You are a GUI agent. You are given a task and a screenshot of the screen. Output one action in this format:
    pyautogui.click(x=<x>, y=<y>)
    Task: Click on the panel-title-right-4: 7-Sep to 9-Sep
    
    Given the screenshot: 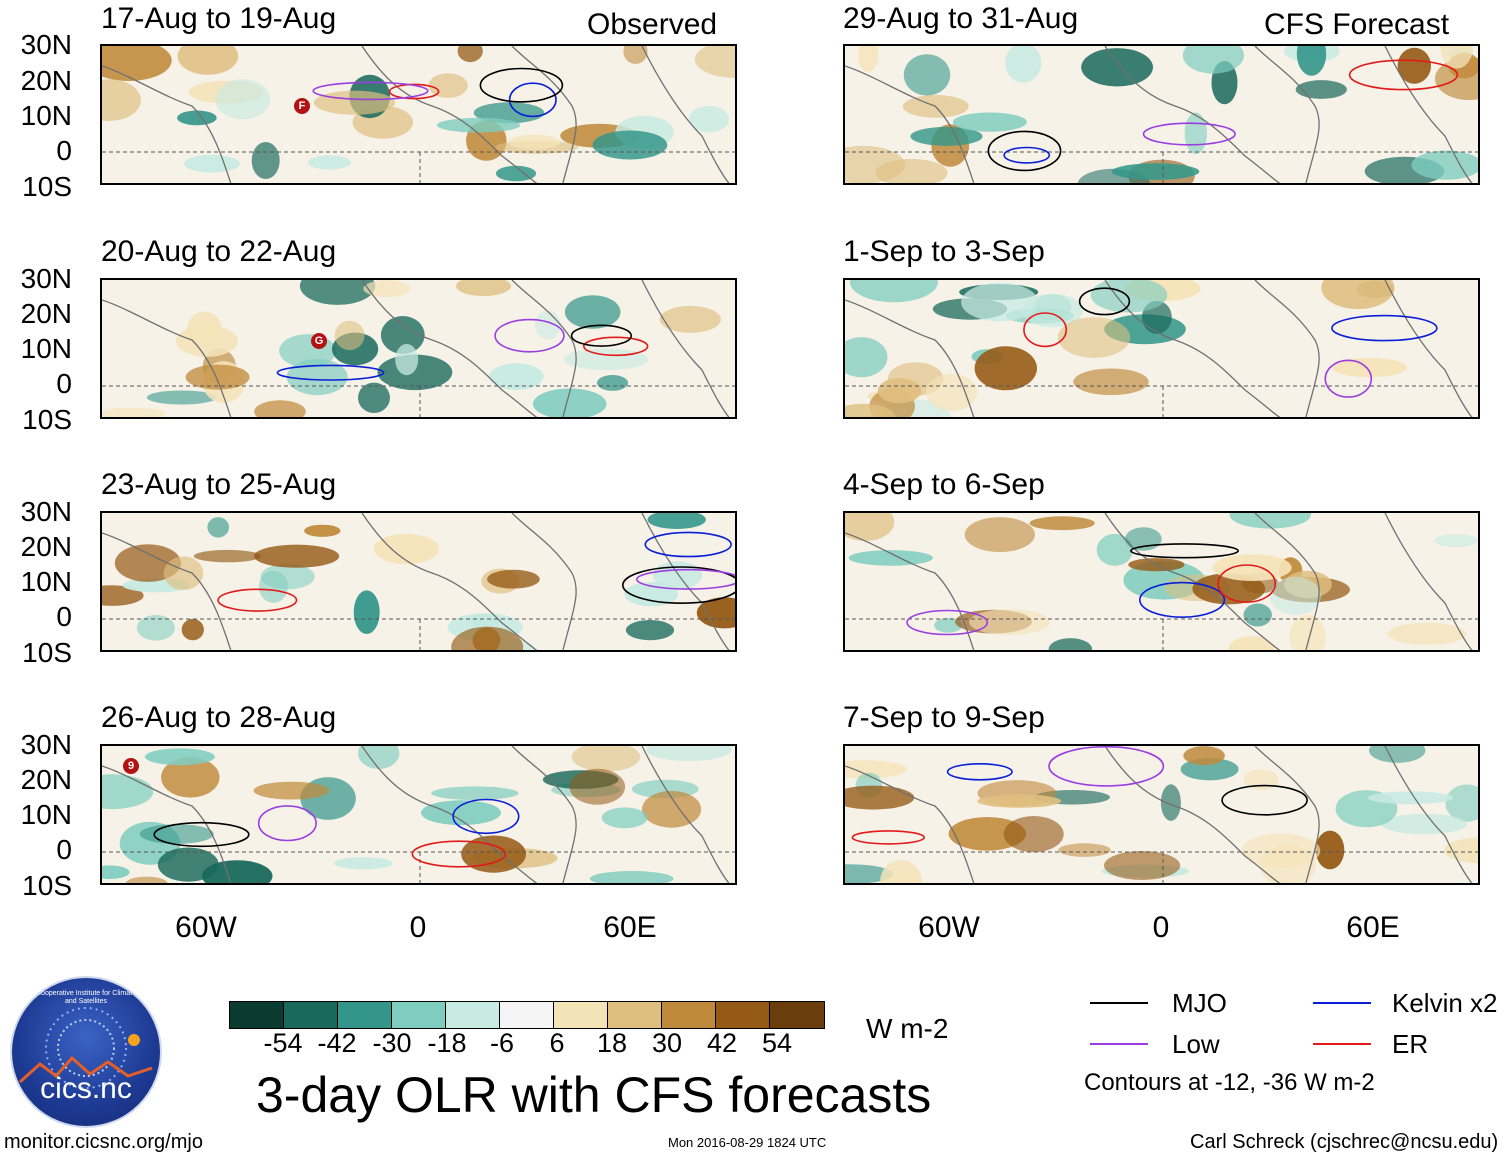 What is the action you would take?
    pyautogui.click(x=944, y=717)
    